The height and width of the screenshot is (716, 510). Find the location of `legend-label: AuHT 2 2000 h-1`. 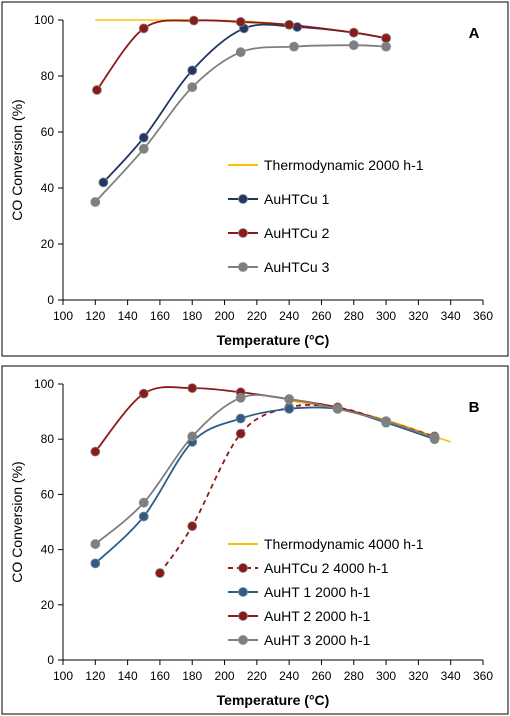

legend-label: AuHT 2 2000 h-1 is located at coordinates (317, 616).